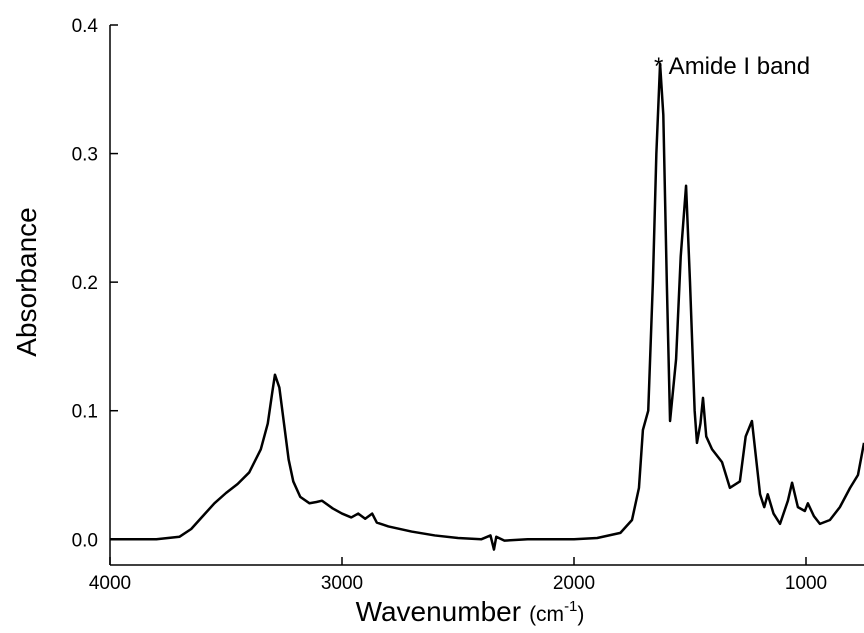 This screenshot has width=864, height=633. Describe the element at coordinates (85, 26) in the screenshot. I see `y-tick-label: 0.4` at that location.